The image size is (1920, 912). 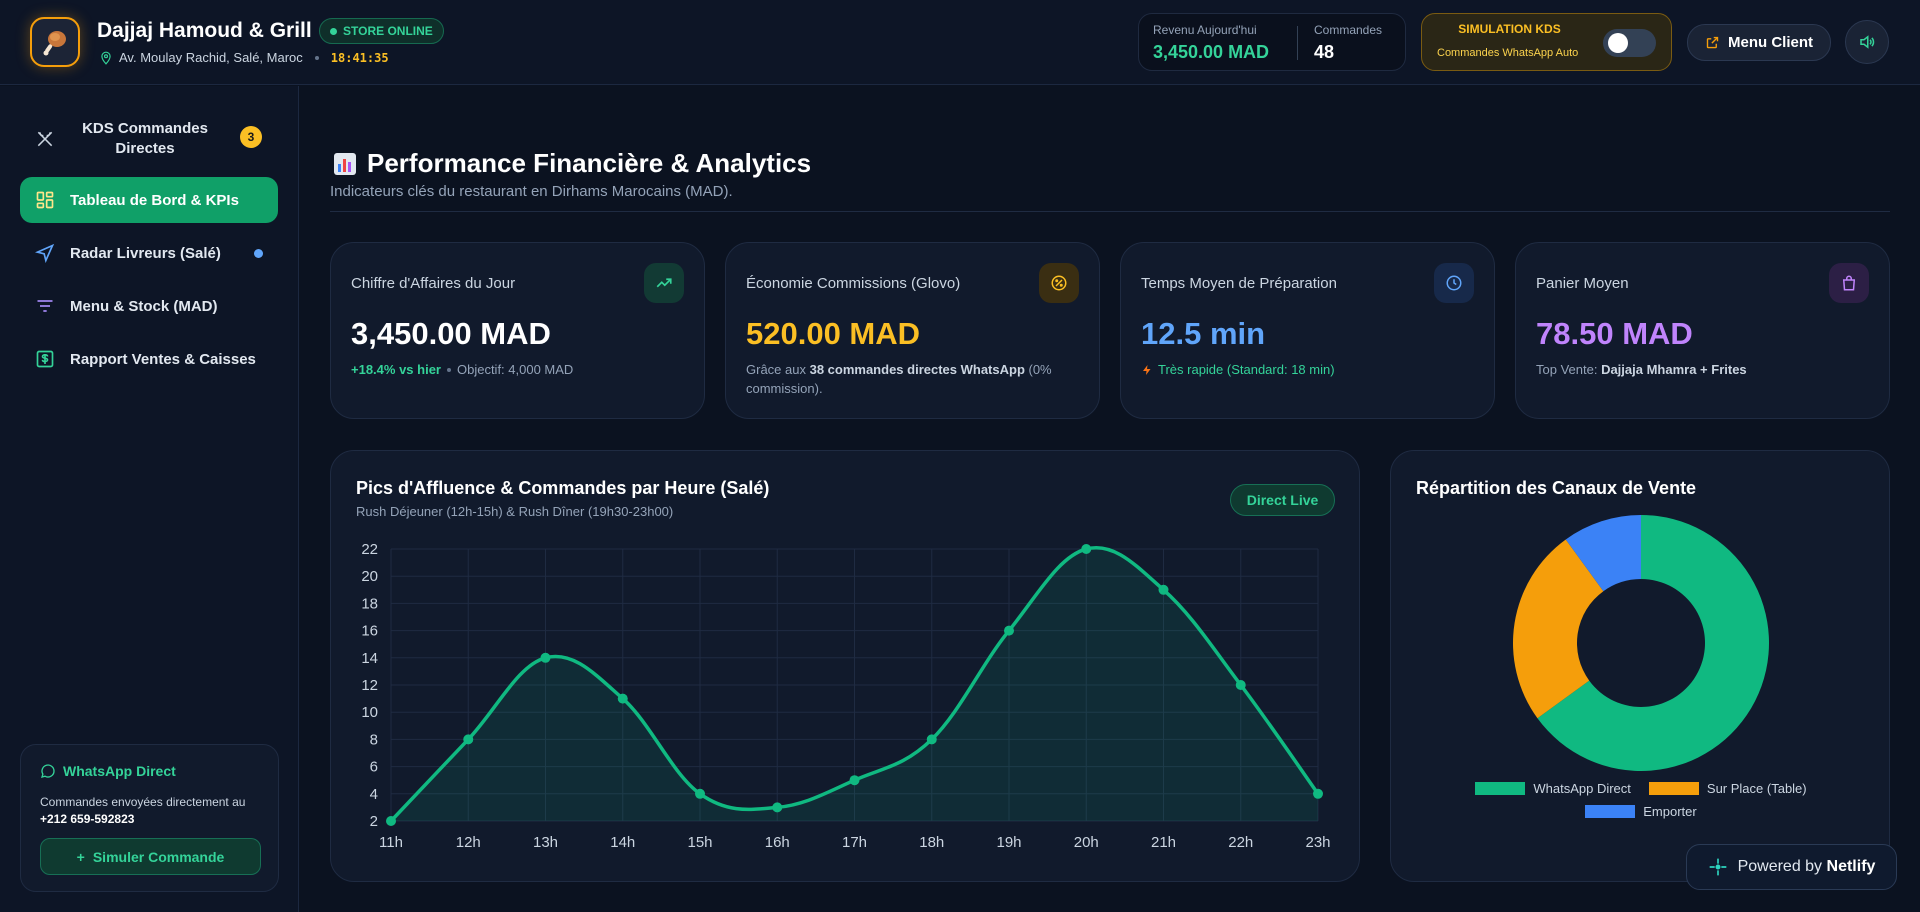 I want to click on kpi-sub: Top Vente: Dajjaja Mhamra + Frites, so click(x=1706, y=369).